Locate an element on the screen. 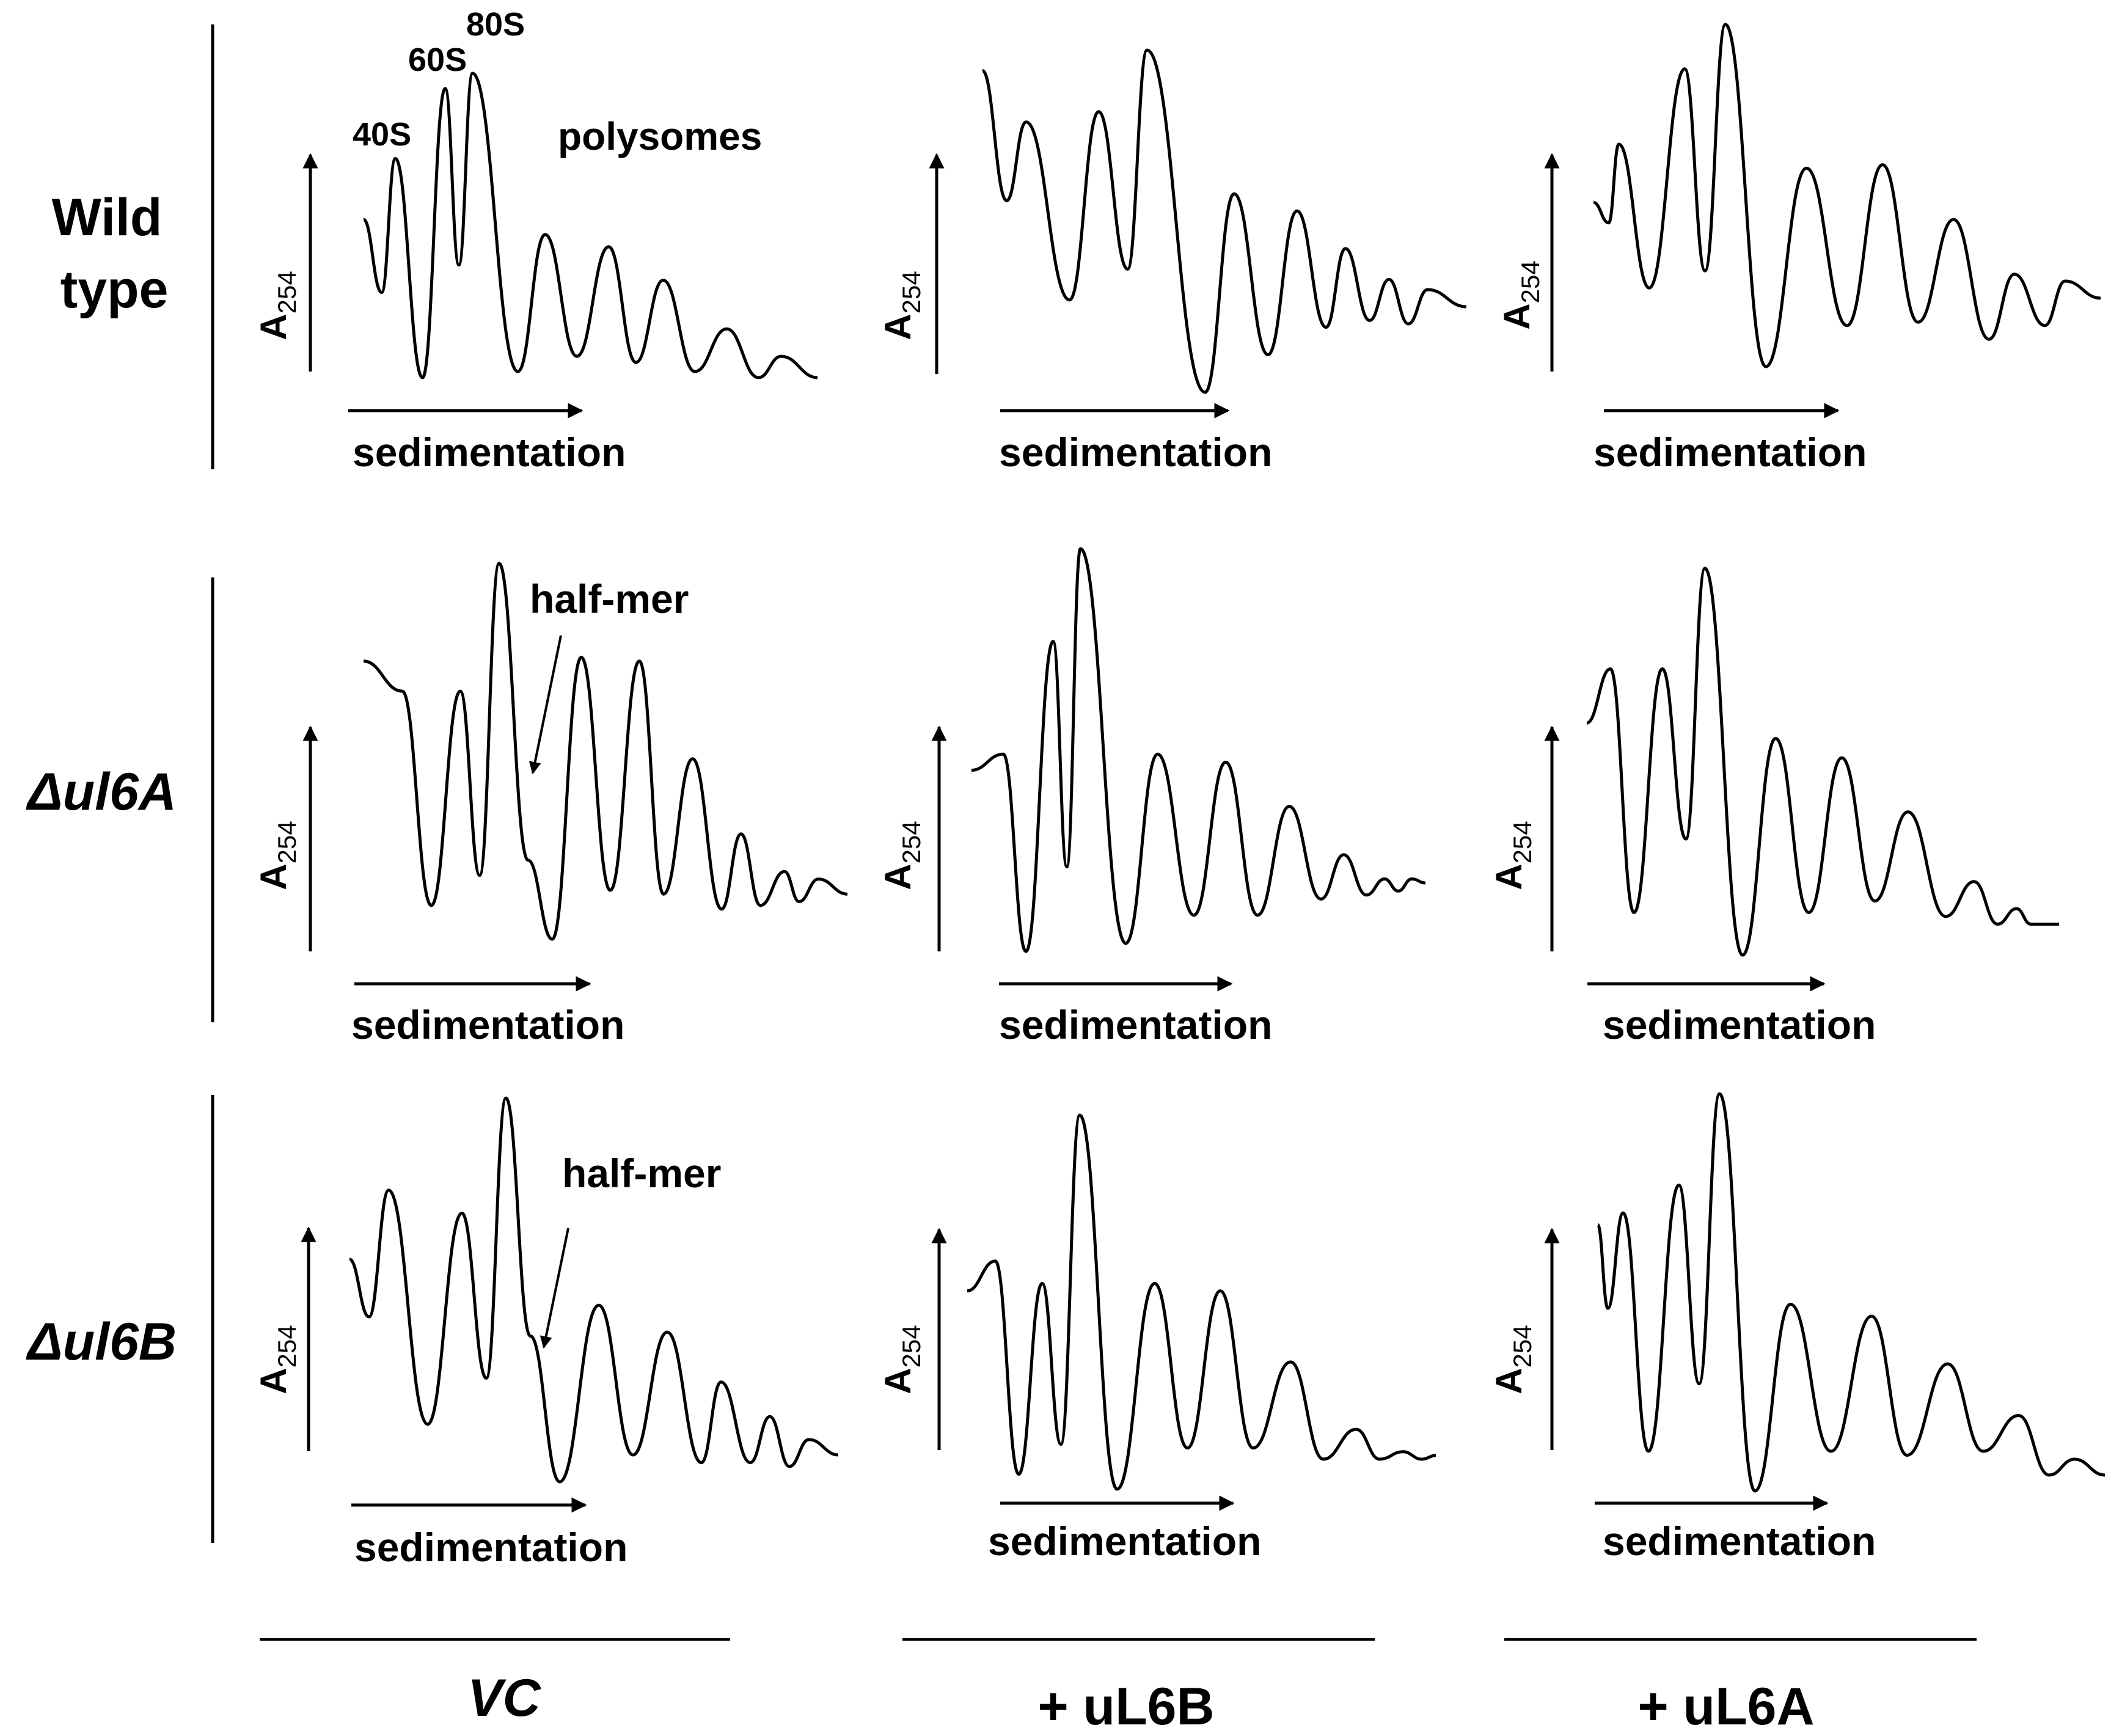 This screenshot has height=1736, width=2111. panel-dul6b-ul6a: A254 sedimentation is located at coordinates (1797, 1328).